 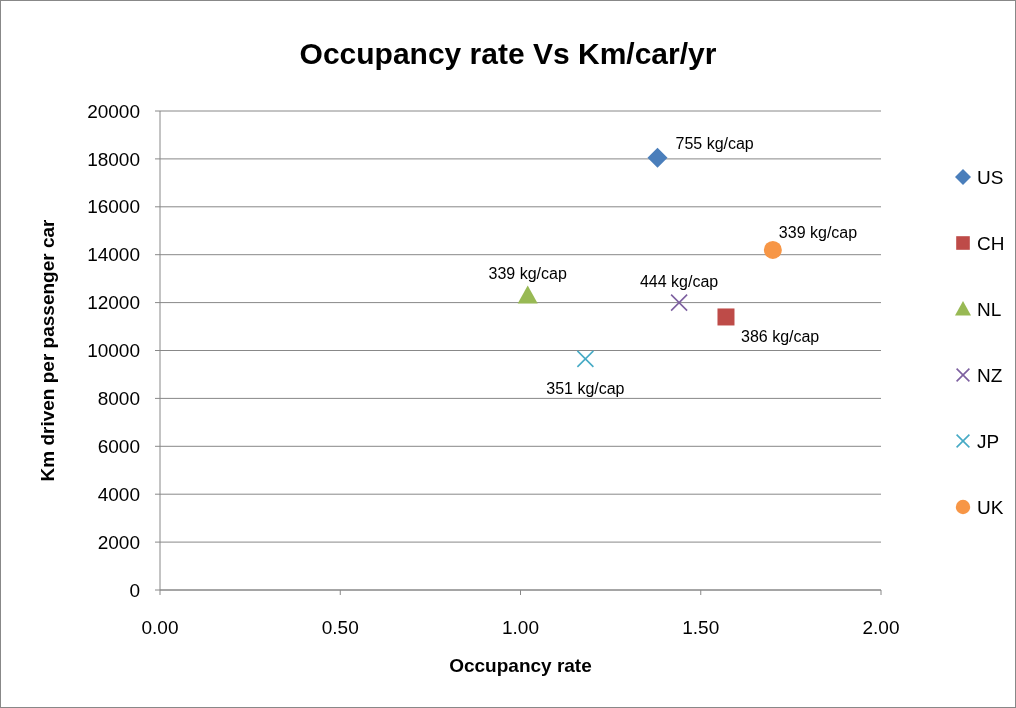 What do you see at coordinates (701, 627) in the screenshot?
I see `x-tick-label: 1.50` at bounding box center [701, 627].